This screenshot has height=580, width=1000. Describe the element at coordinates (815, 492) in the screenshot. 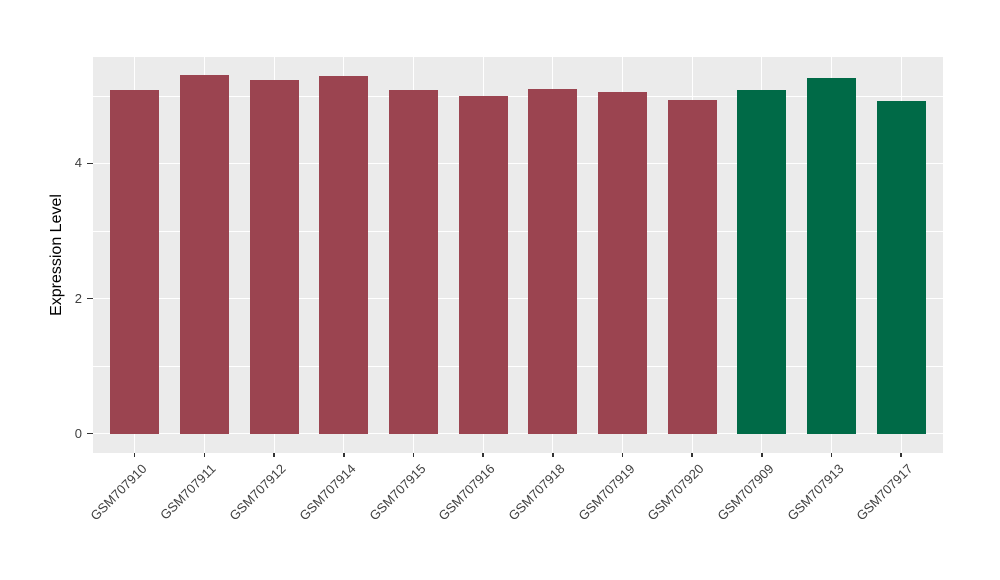

I see `x-tick-label-GSM707913: GSM707913` at that location.